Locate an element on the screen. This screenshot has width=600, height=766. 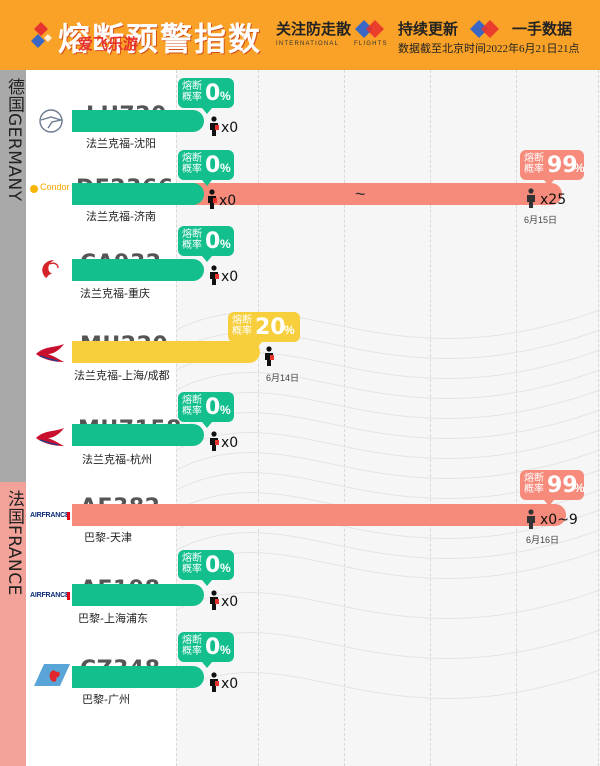
flight-route: 巴黎-天津 is located at coordinates (108, 537).